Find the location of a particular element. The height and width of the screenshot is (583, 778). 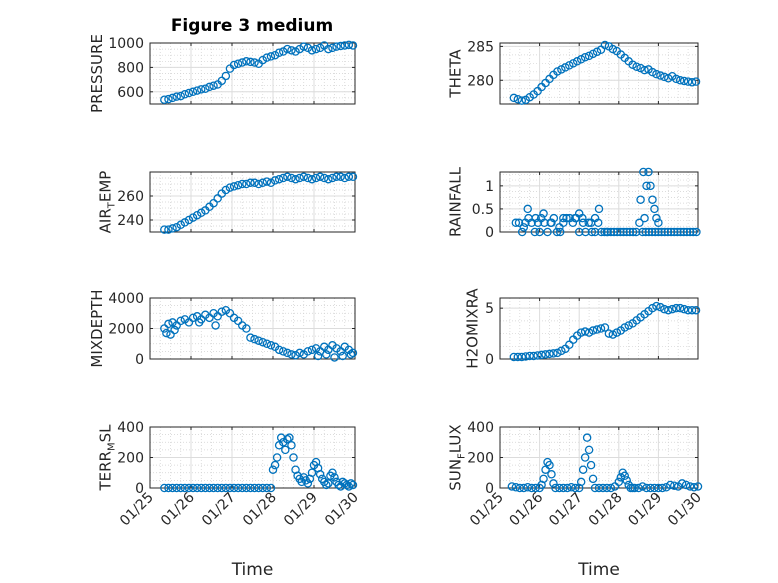

y-tick-label: 0 is located at coordinates (489, 489).